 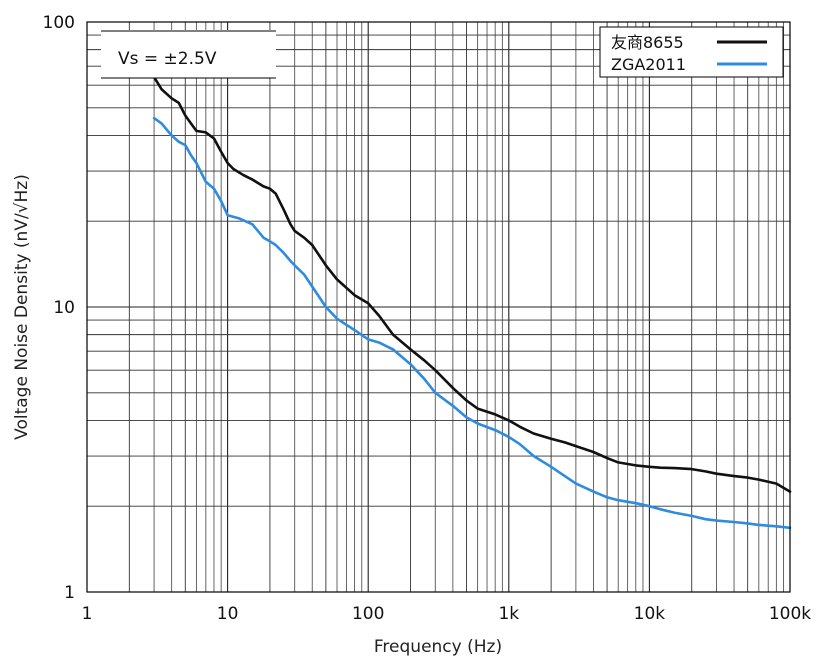 I want to click on annotation-background, so click(x=188, y=54).